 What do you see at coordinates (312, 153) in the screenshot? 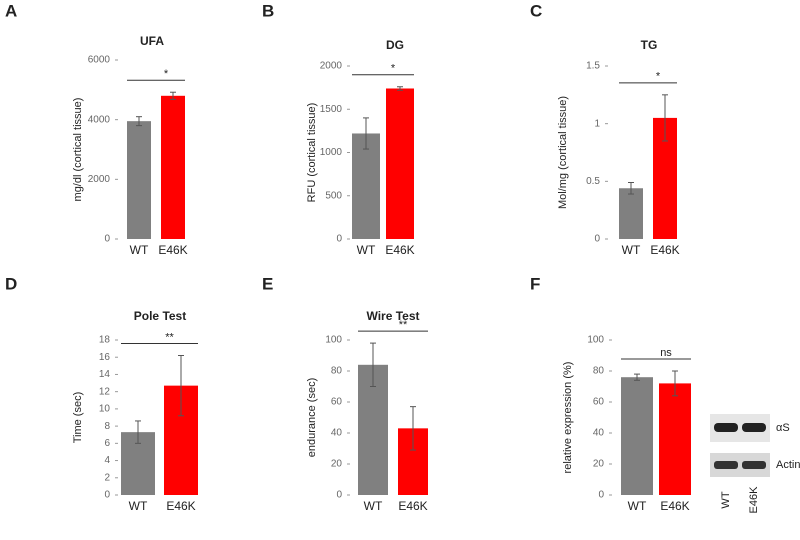
I see `y-axis-label: RFU (cortical tissue)` at bounding box center [312, 153].